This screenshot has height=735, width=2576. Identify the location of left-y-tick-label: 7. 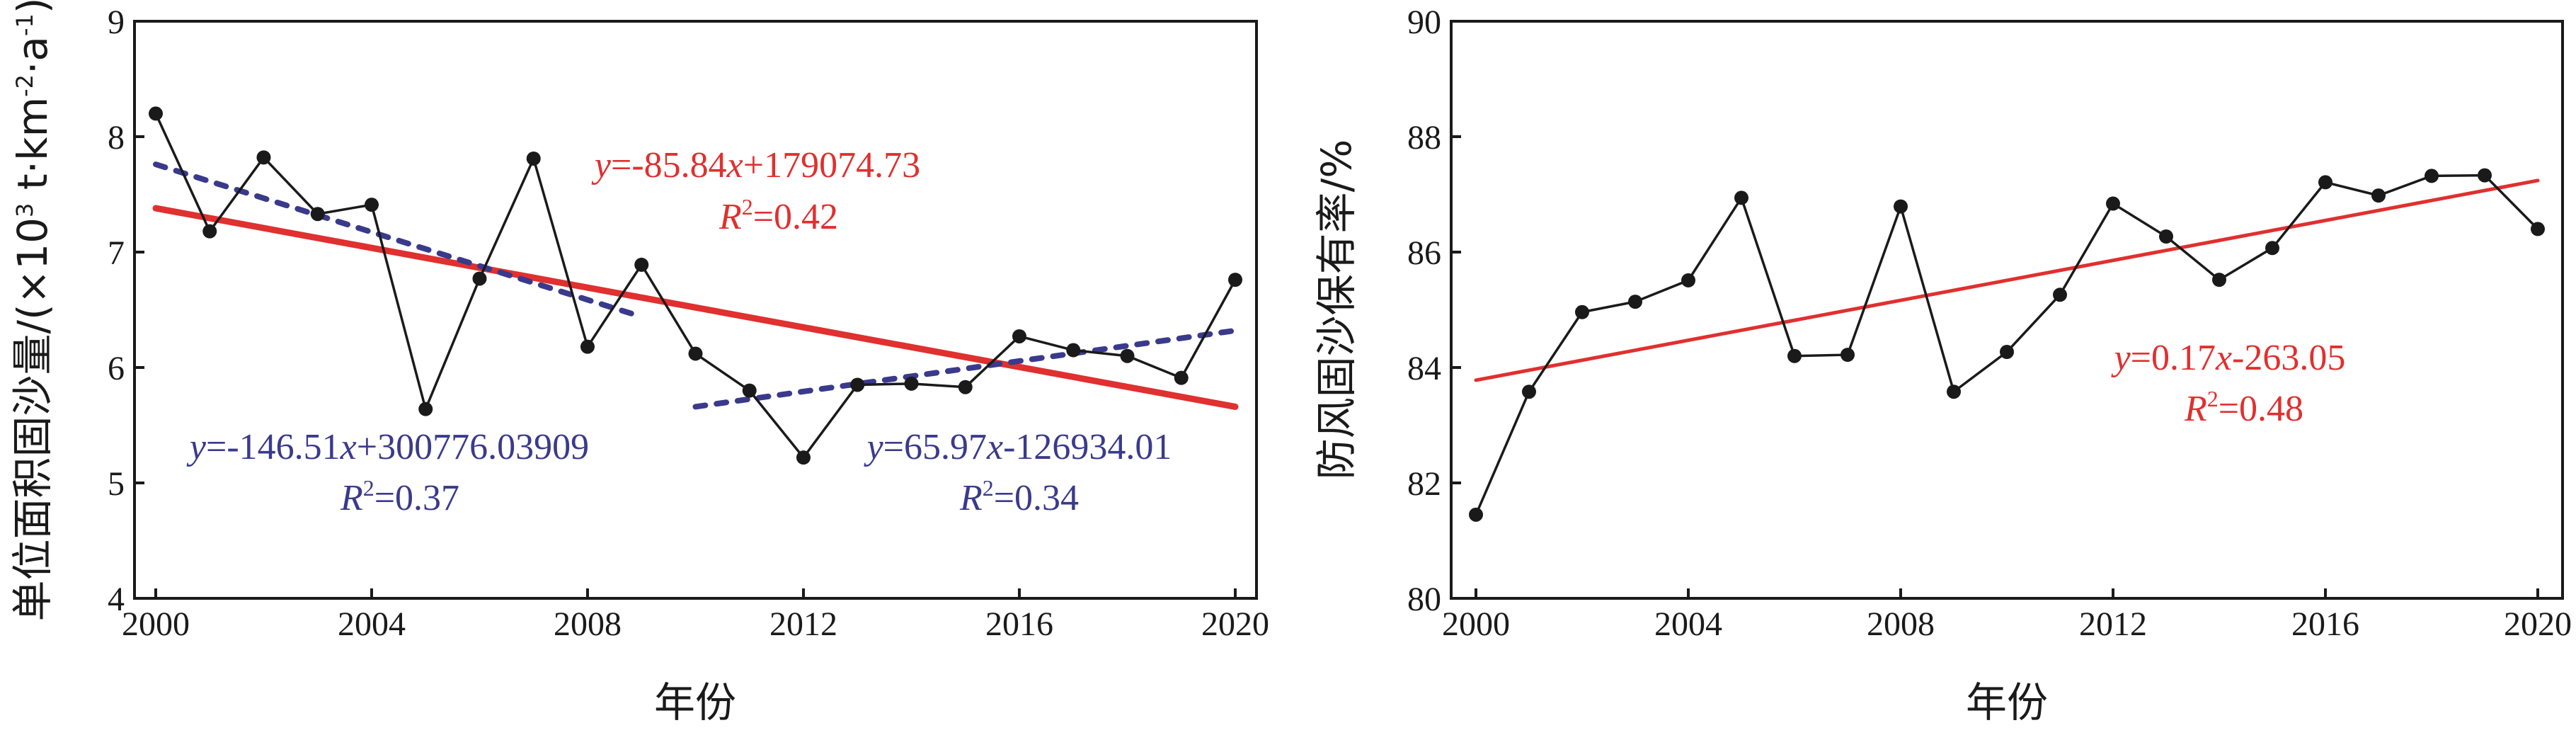
(116, 253).